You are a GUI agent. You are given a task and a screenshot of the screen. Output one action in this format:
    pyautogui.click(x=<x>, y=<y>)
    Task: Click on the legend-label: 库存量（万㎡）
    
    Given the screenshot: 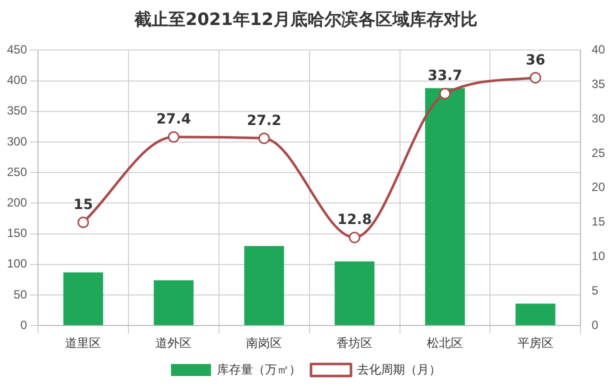 What is the action you would take?
    pyautogui.click(x=259, y=369)
    